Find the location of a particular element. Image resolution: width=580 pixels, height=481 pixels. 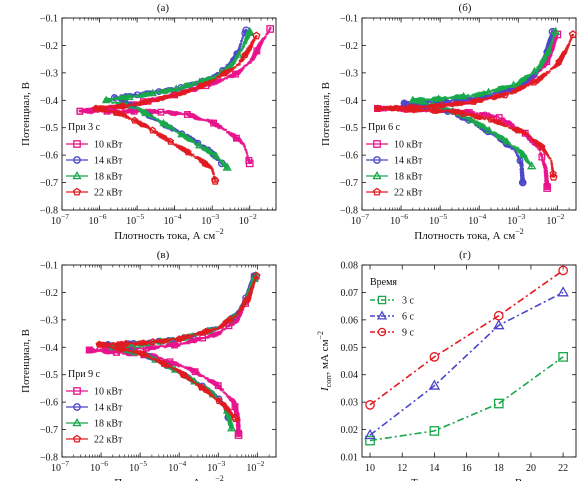

y-tick-label: −0.3 is located at coordinates (49, 320).